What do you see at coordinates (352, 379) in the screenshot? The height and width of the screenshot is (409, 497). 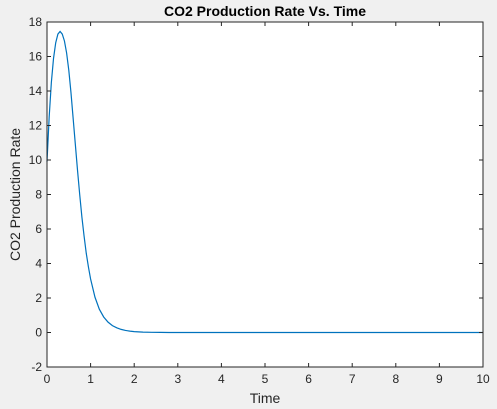 I see `x-tick-label: 7` at bounding box center [352, 379].